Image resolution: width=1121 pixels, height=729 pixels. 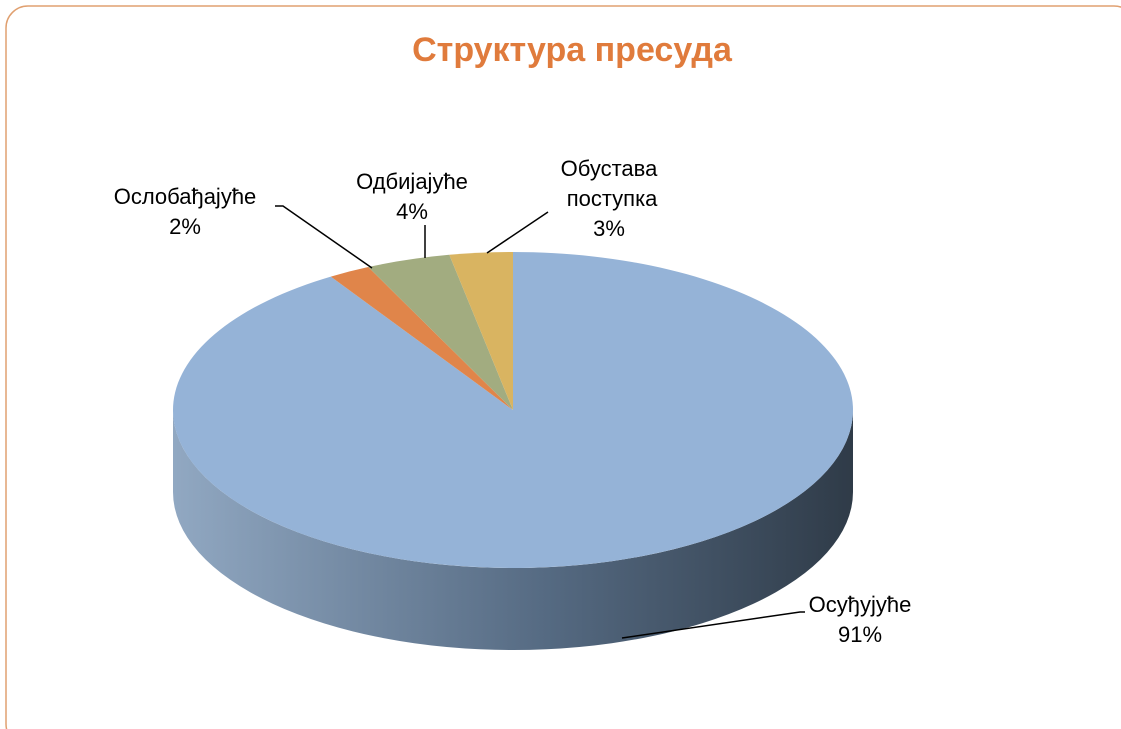 I want to click on data-label-name: Одбијајуће, so click(x=412, y=181).